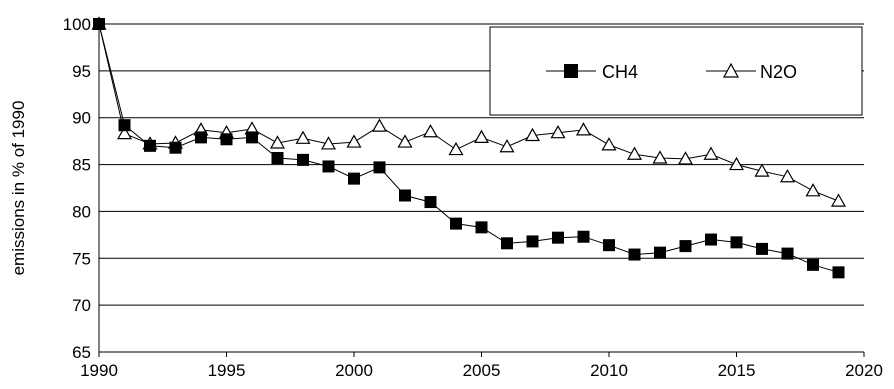 This screenshot has height=389, width=894. What do you see at coordinates (99, 370) in the screenshot?
I see `x-tick-label-1990: 1990` at bounding box center [99, 370].